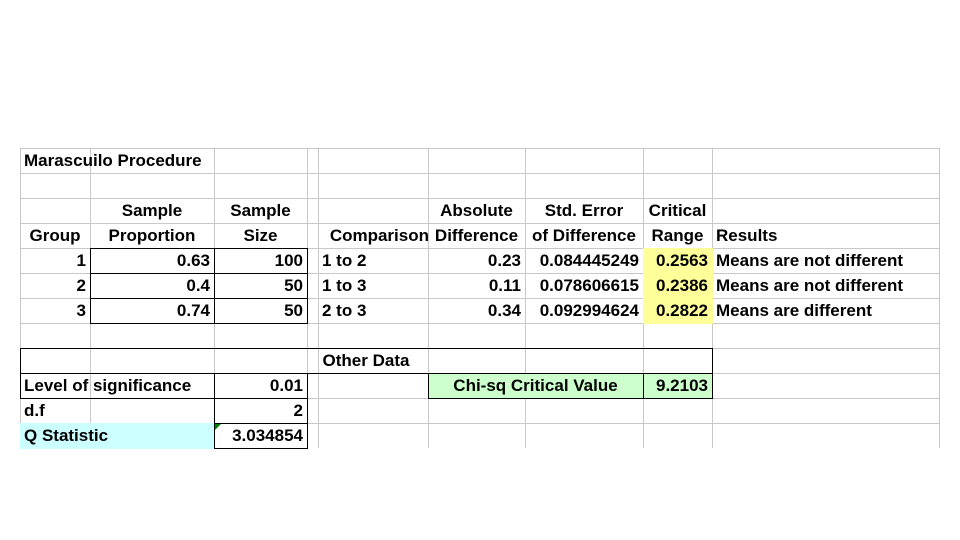  Describe the element at coordinates (589, 260) in the screenshot. I see `std-error: 0.084445249` at that location.